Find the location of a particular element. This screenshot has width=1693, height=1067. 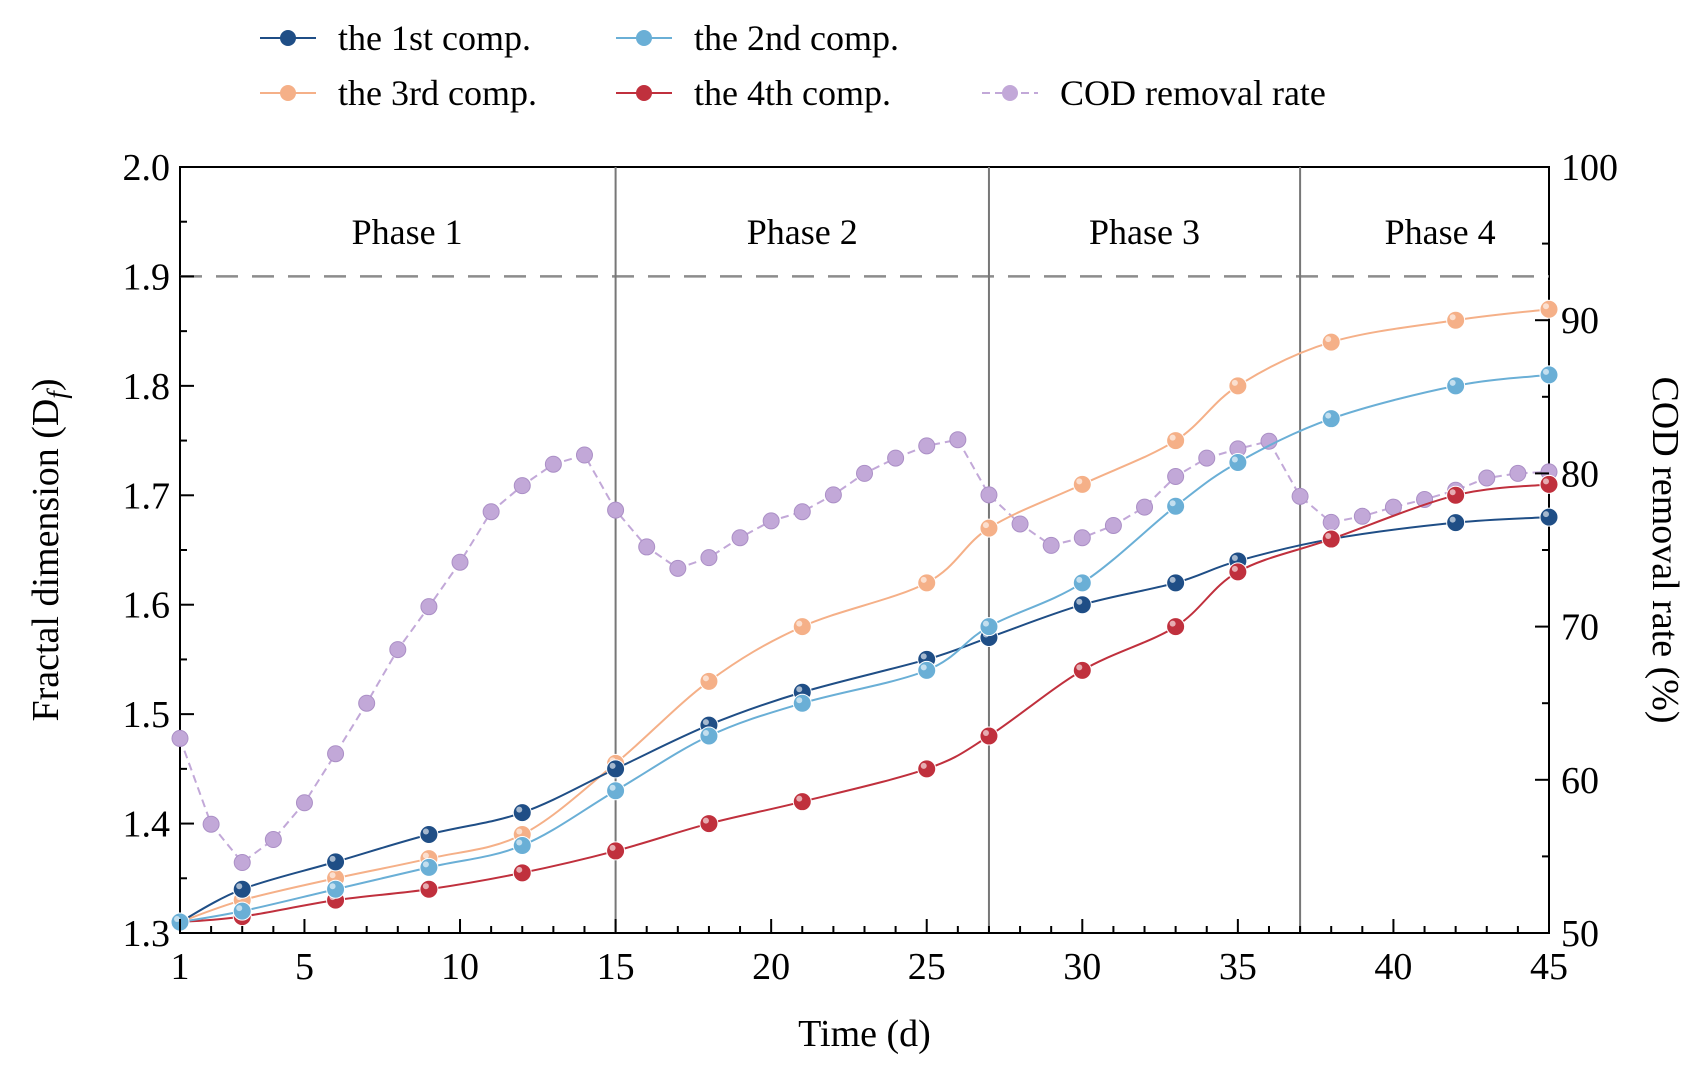

phase-label-2: Phase 2 is located at coordinates (802, 232).